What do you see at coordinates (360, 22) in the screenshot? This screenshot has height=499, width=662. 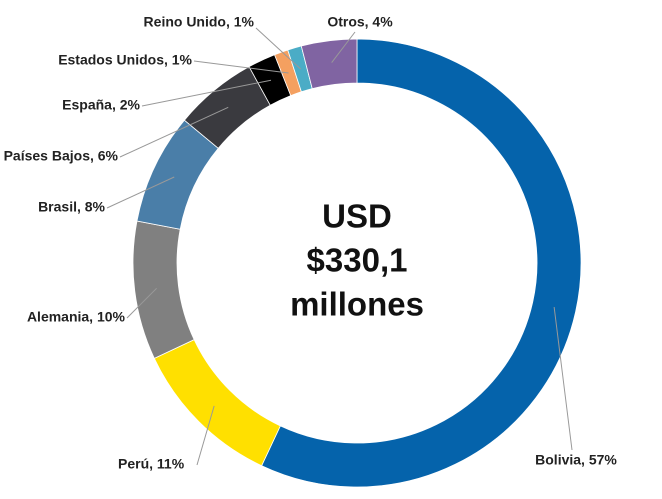 I see `data-label: Otros, 4%` at bounding box center [360, 22].